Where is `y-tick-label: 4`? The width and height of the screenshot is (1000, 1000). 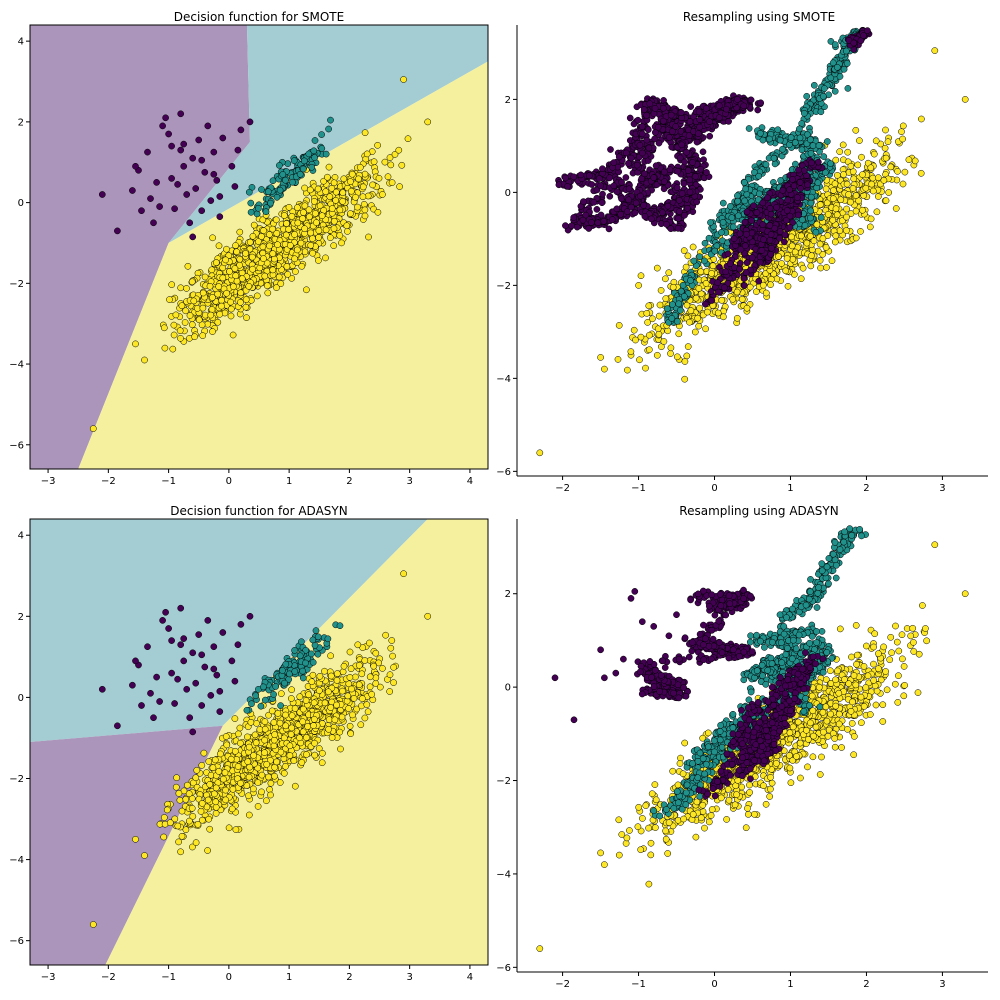
y-tick-label: 4 is located at coordinates (21, 42).